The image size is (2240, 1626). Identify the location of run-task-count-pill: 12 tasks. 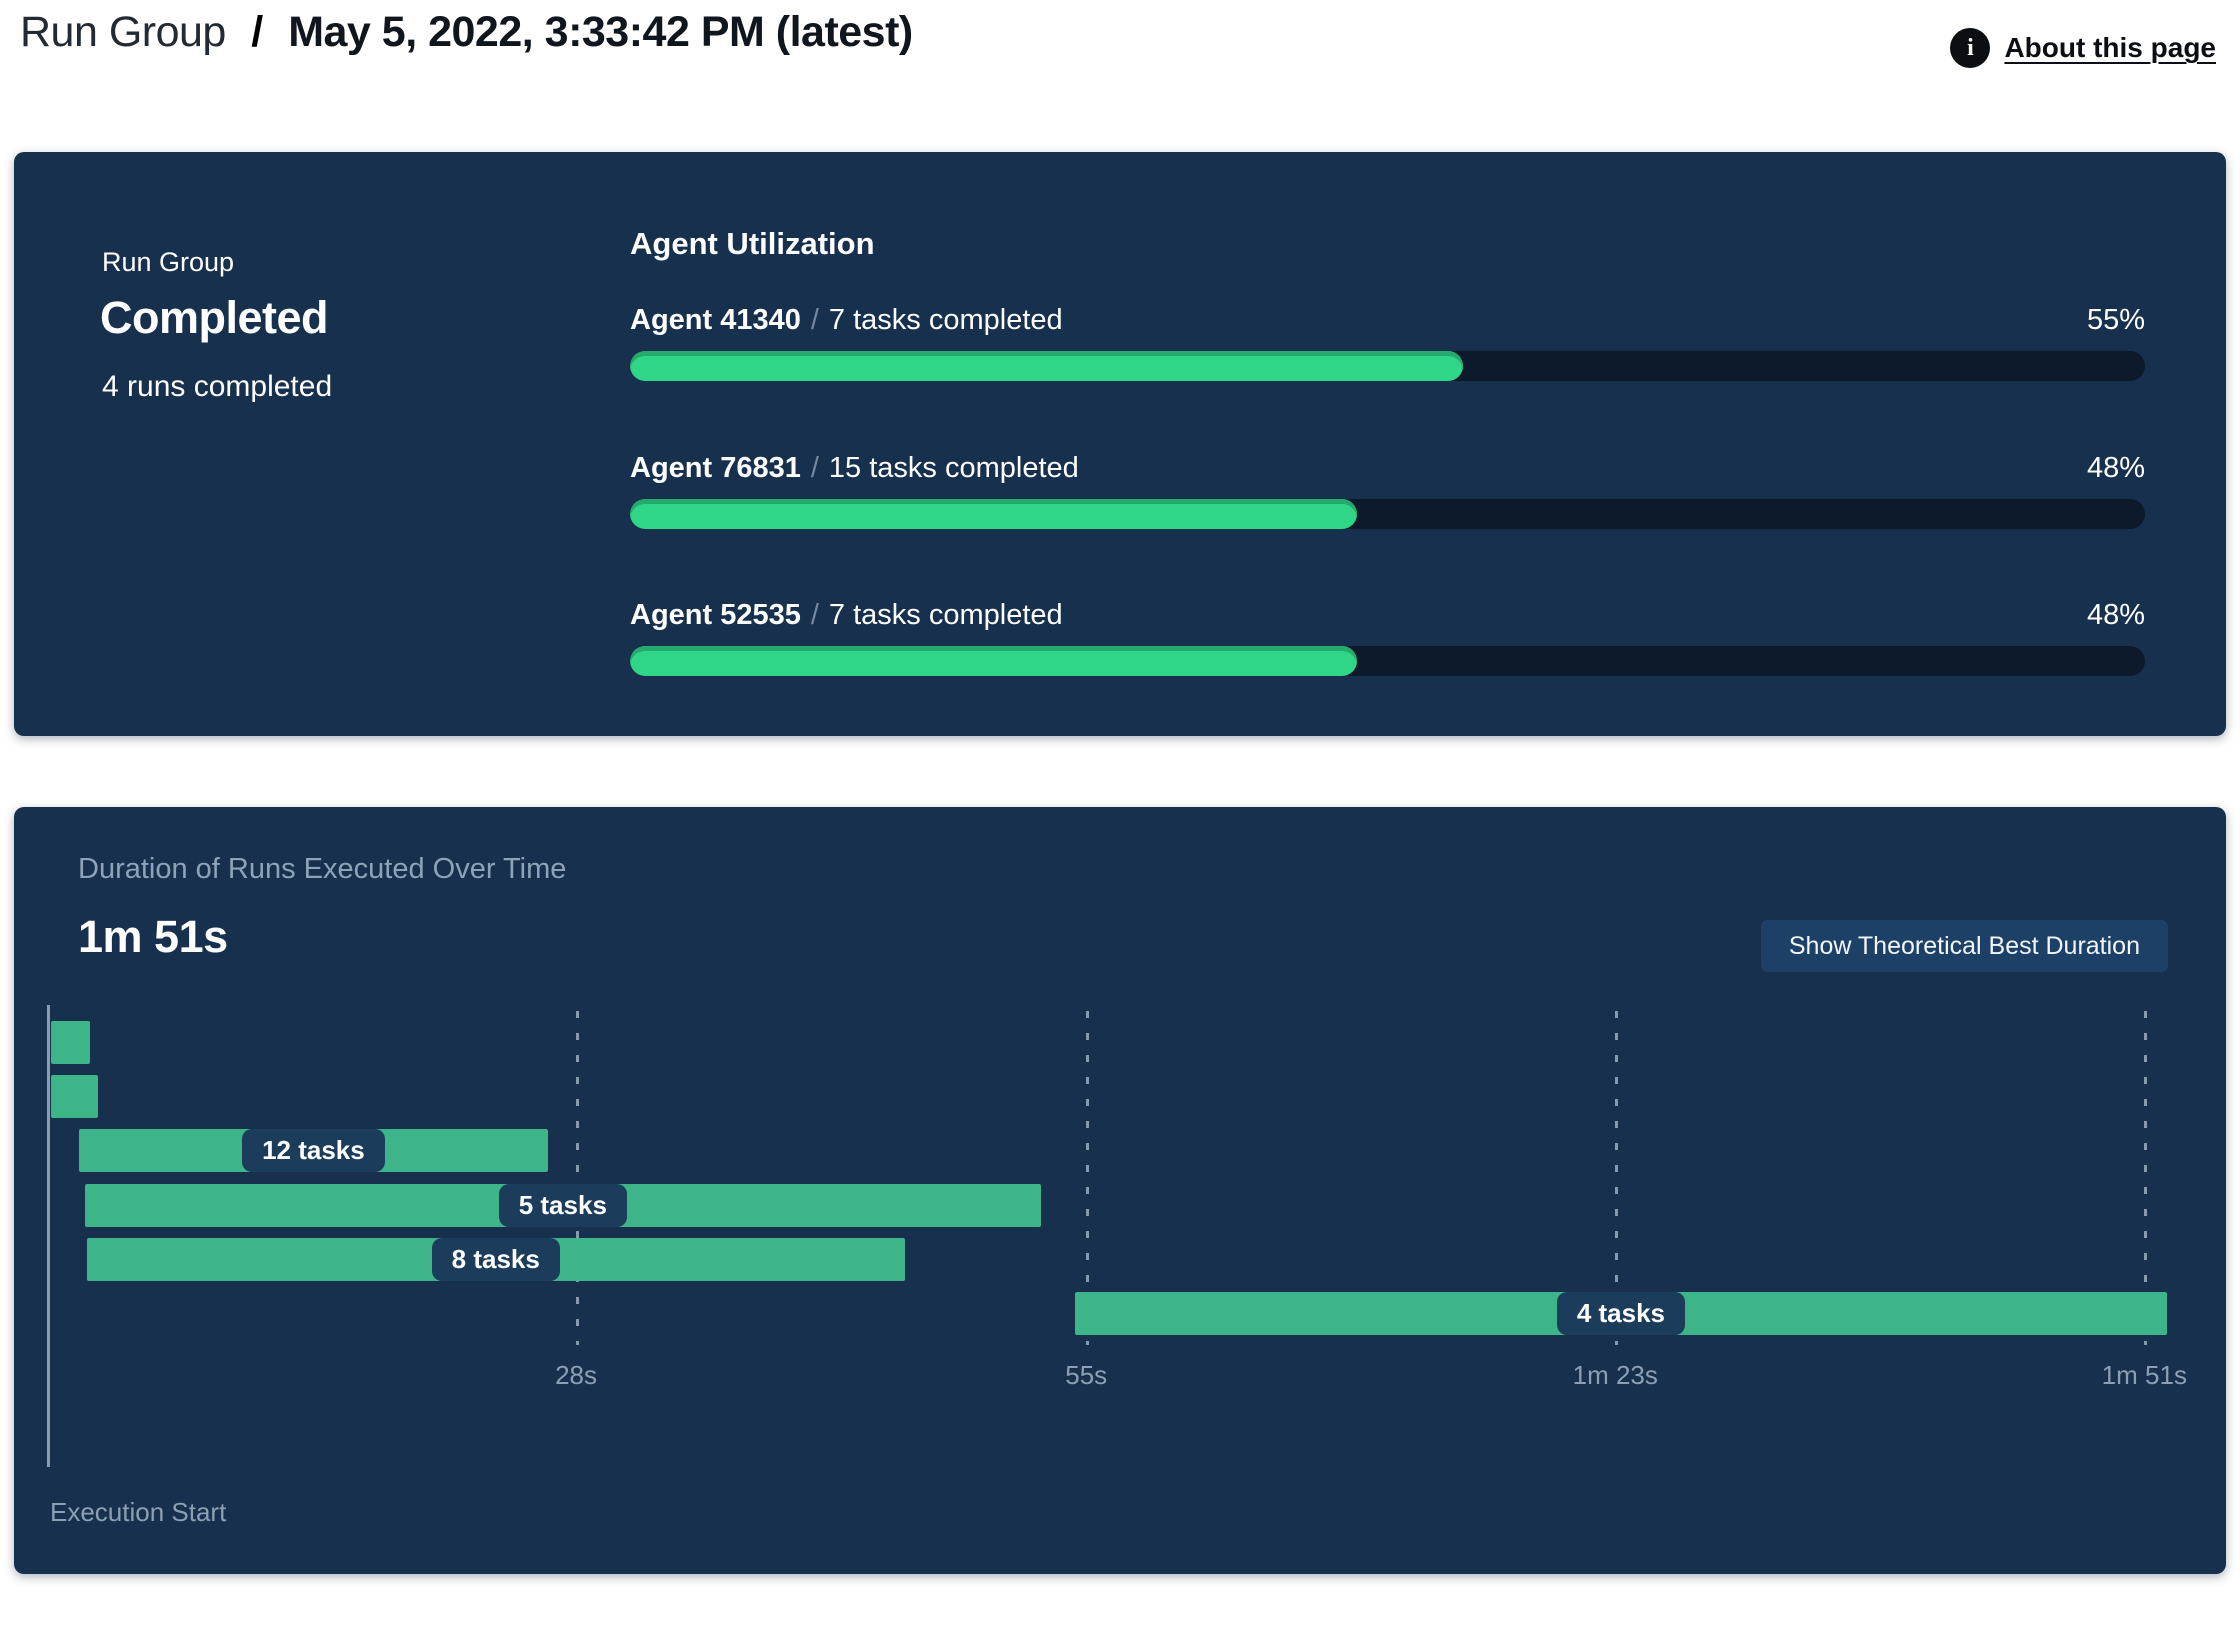
(313, 1150).